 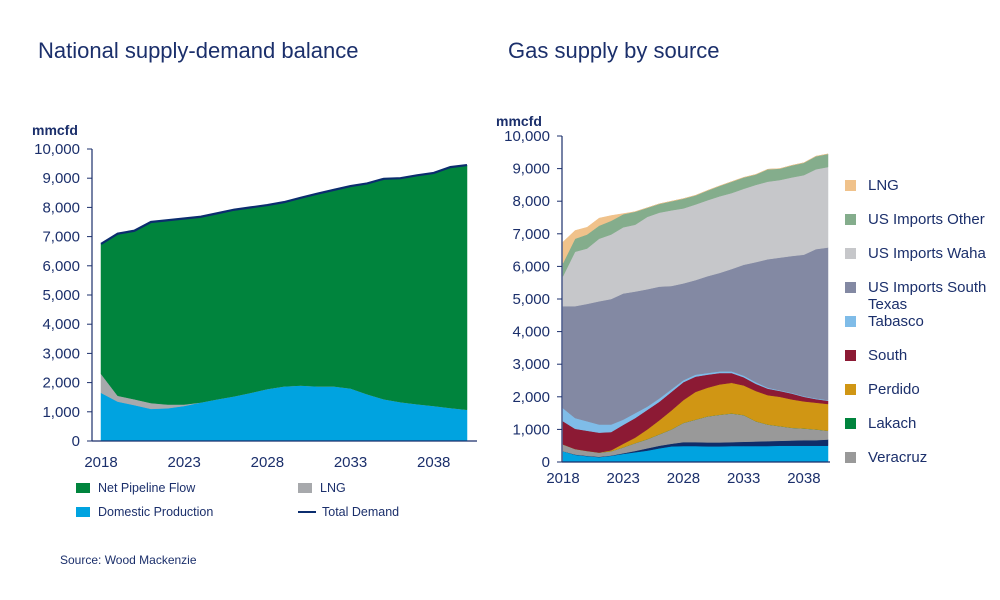 What do you see at coordinates (896, 321) in the screenshot?
I see `legend-label: Tabasco` at bounding box center [896, 321].